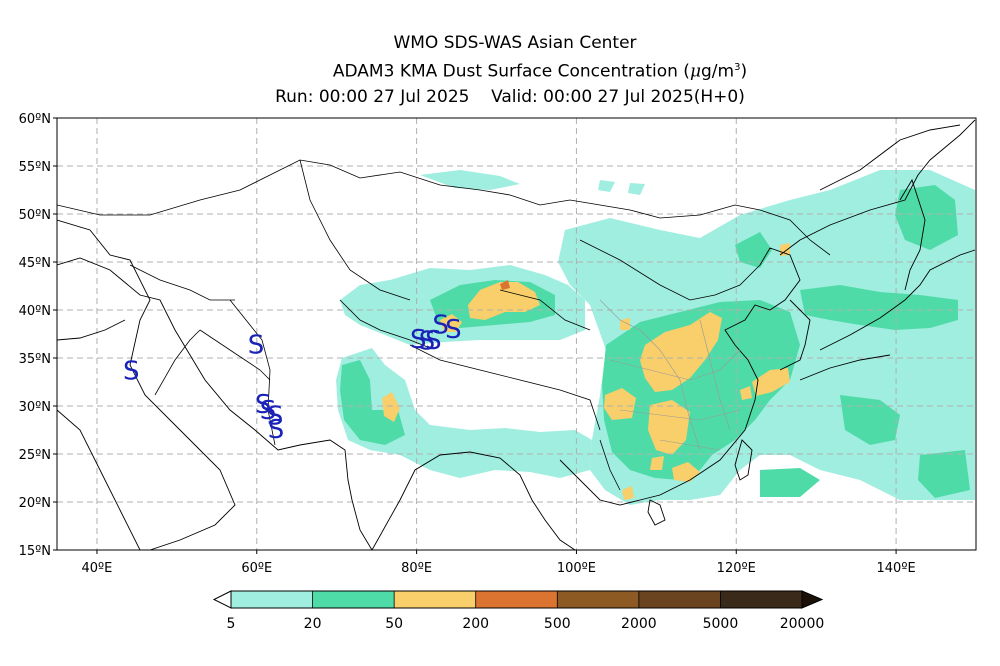 This screenshot has width=1000, height=666. Describe the element at coordinates (812, 599) in the screenshot. I see `colorbar-over-arrow` at that location.